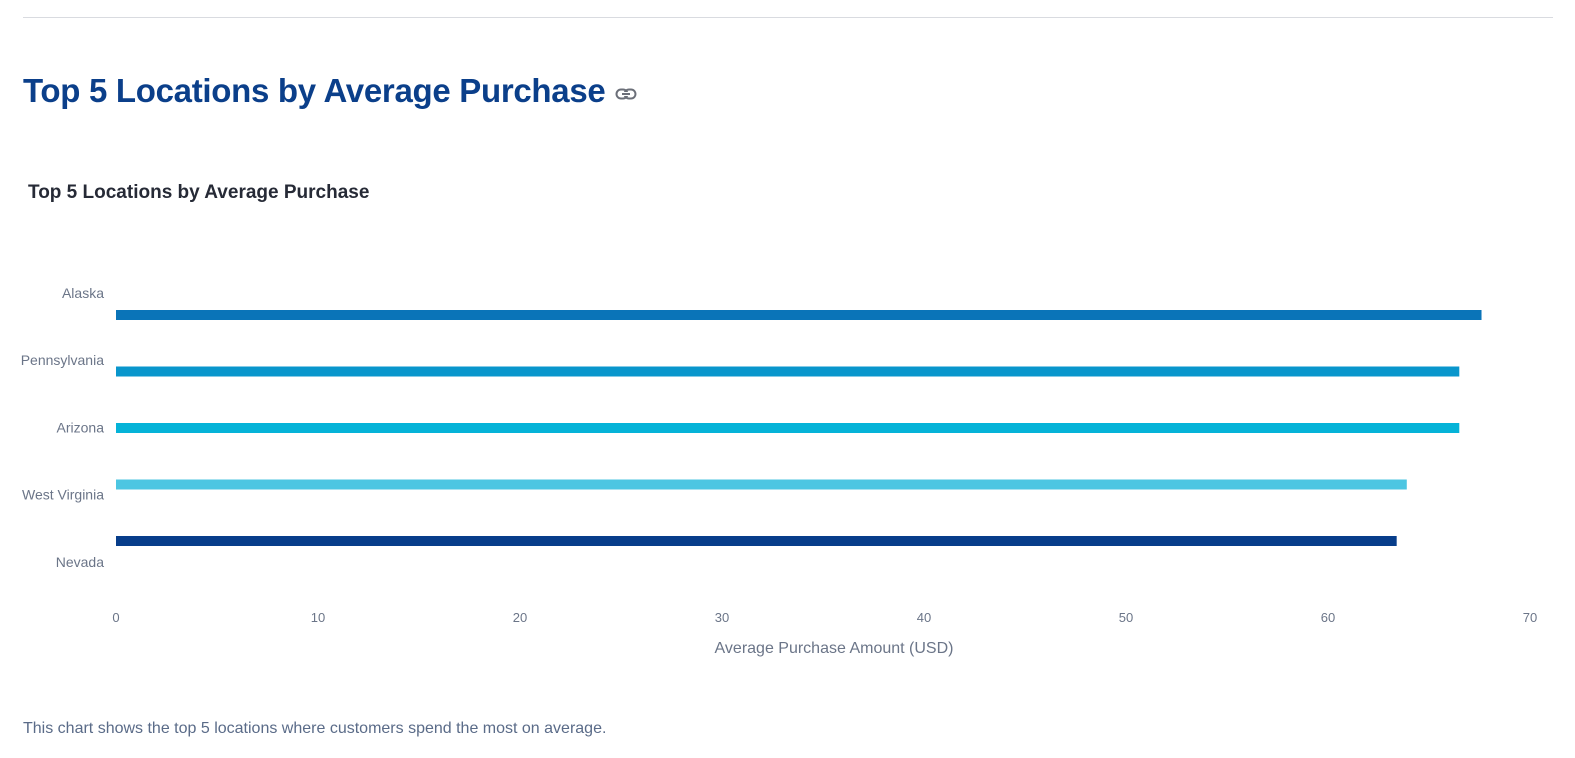 The image size is (1575, 758). What do you see at coordinates (1530, 617) in the screenshot?
I see `x-tick-70: 70` at bounding box center [1530, 617].